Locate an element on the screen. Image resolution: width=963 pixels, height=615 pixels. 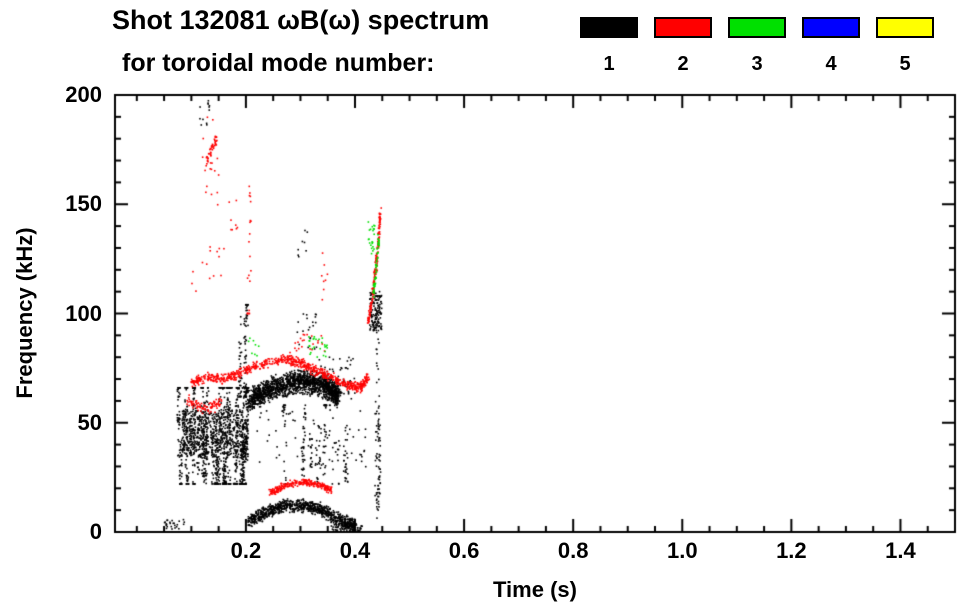
x-tick-label: 0.8 is located at coordinates (573, 550).